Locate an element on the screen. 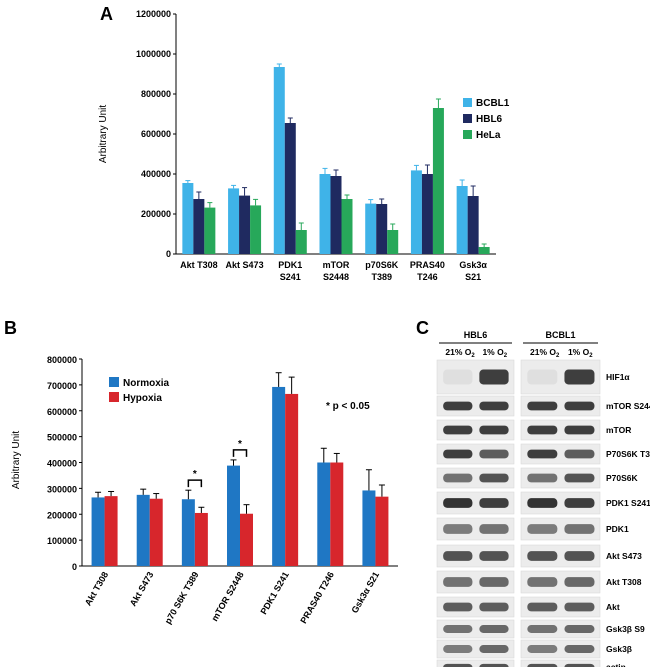 This screenshot has height=667, width=650. blot-row-label: Akt T308 is located at coordinates (624, 582).